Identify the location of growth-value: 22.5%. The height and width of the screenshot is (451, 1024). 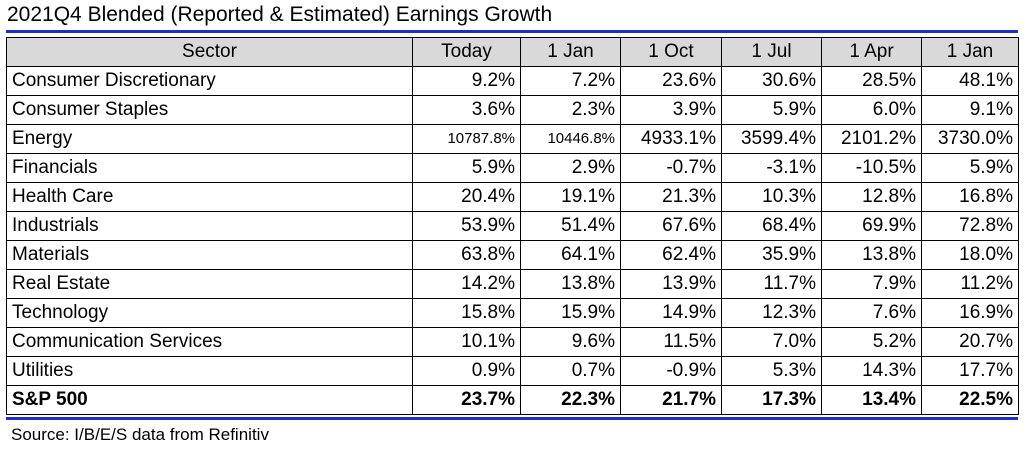
(970, 400).